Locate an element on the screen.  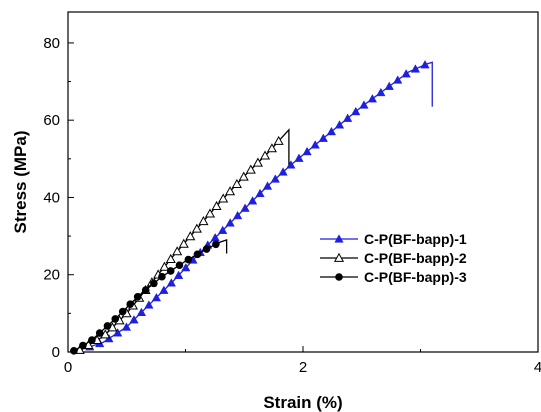
legend-entry: C-P(BF-bapp)-2 is located at coordinates (393, 258).